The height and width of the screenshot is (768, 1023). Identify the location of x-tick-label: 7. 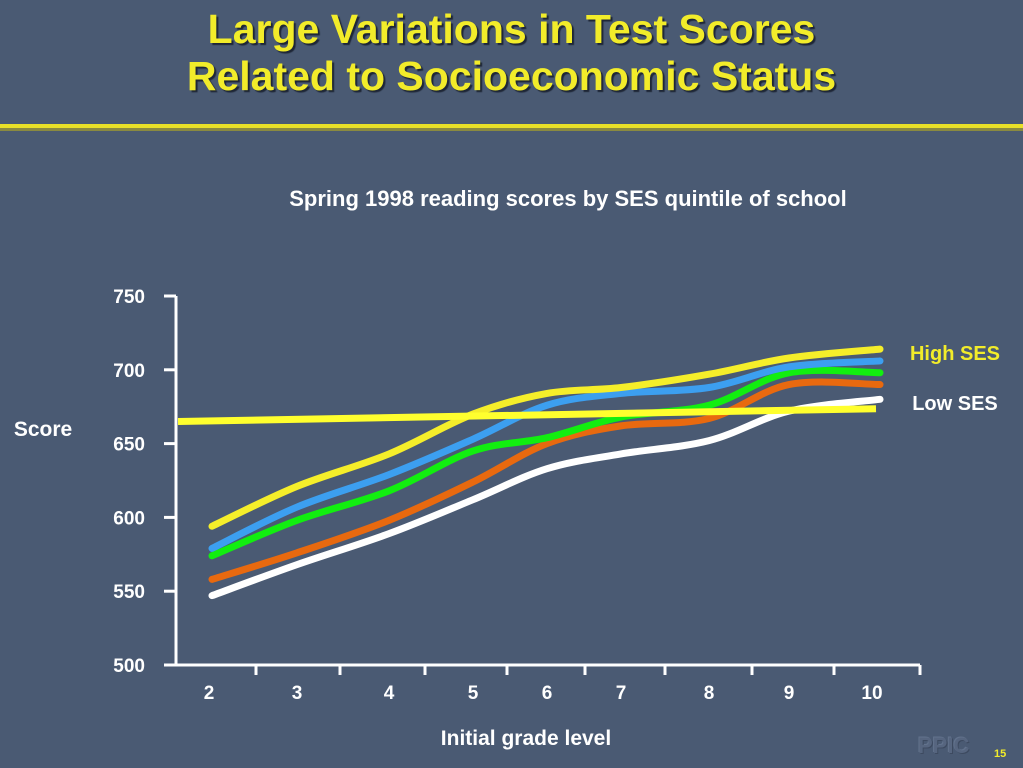
(621, 693).